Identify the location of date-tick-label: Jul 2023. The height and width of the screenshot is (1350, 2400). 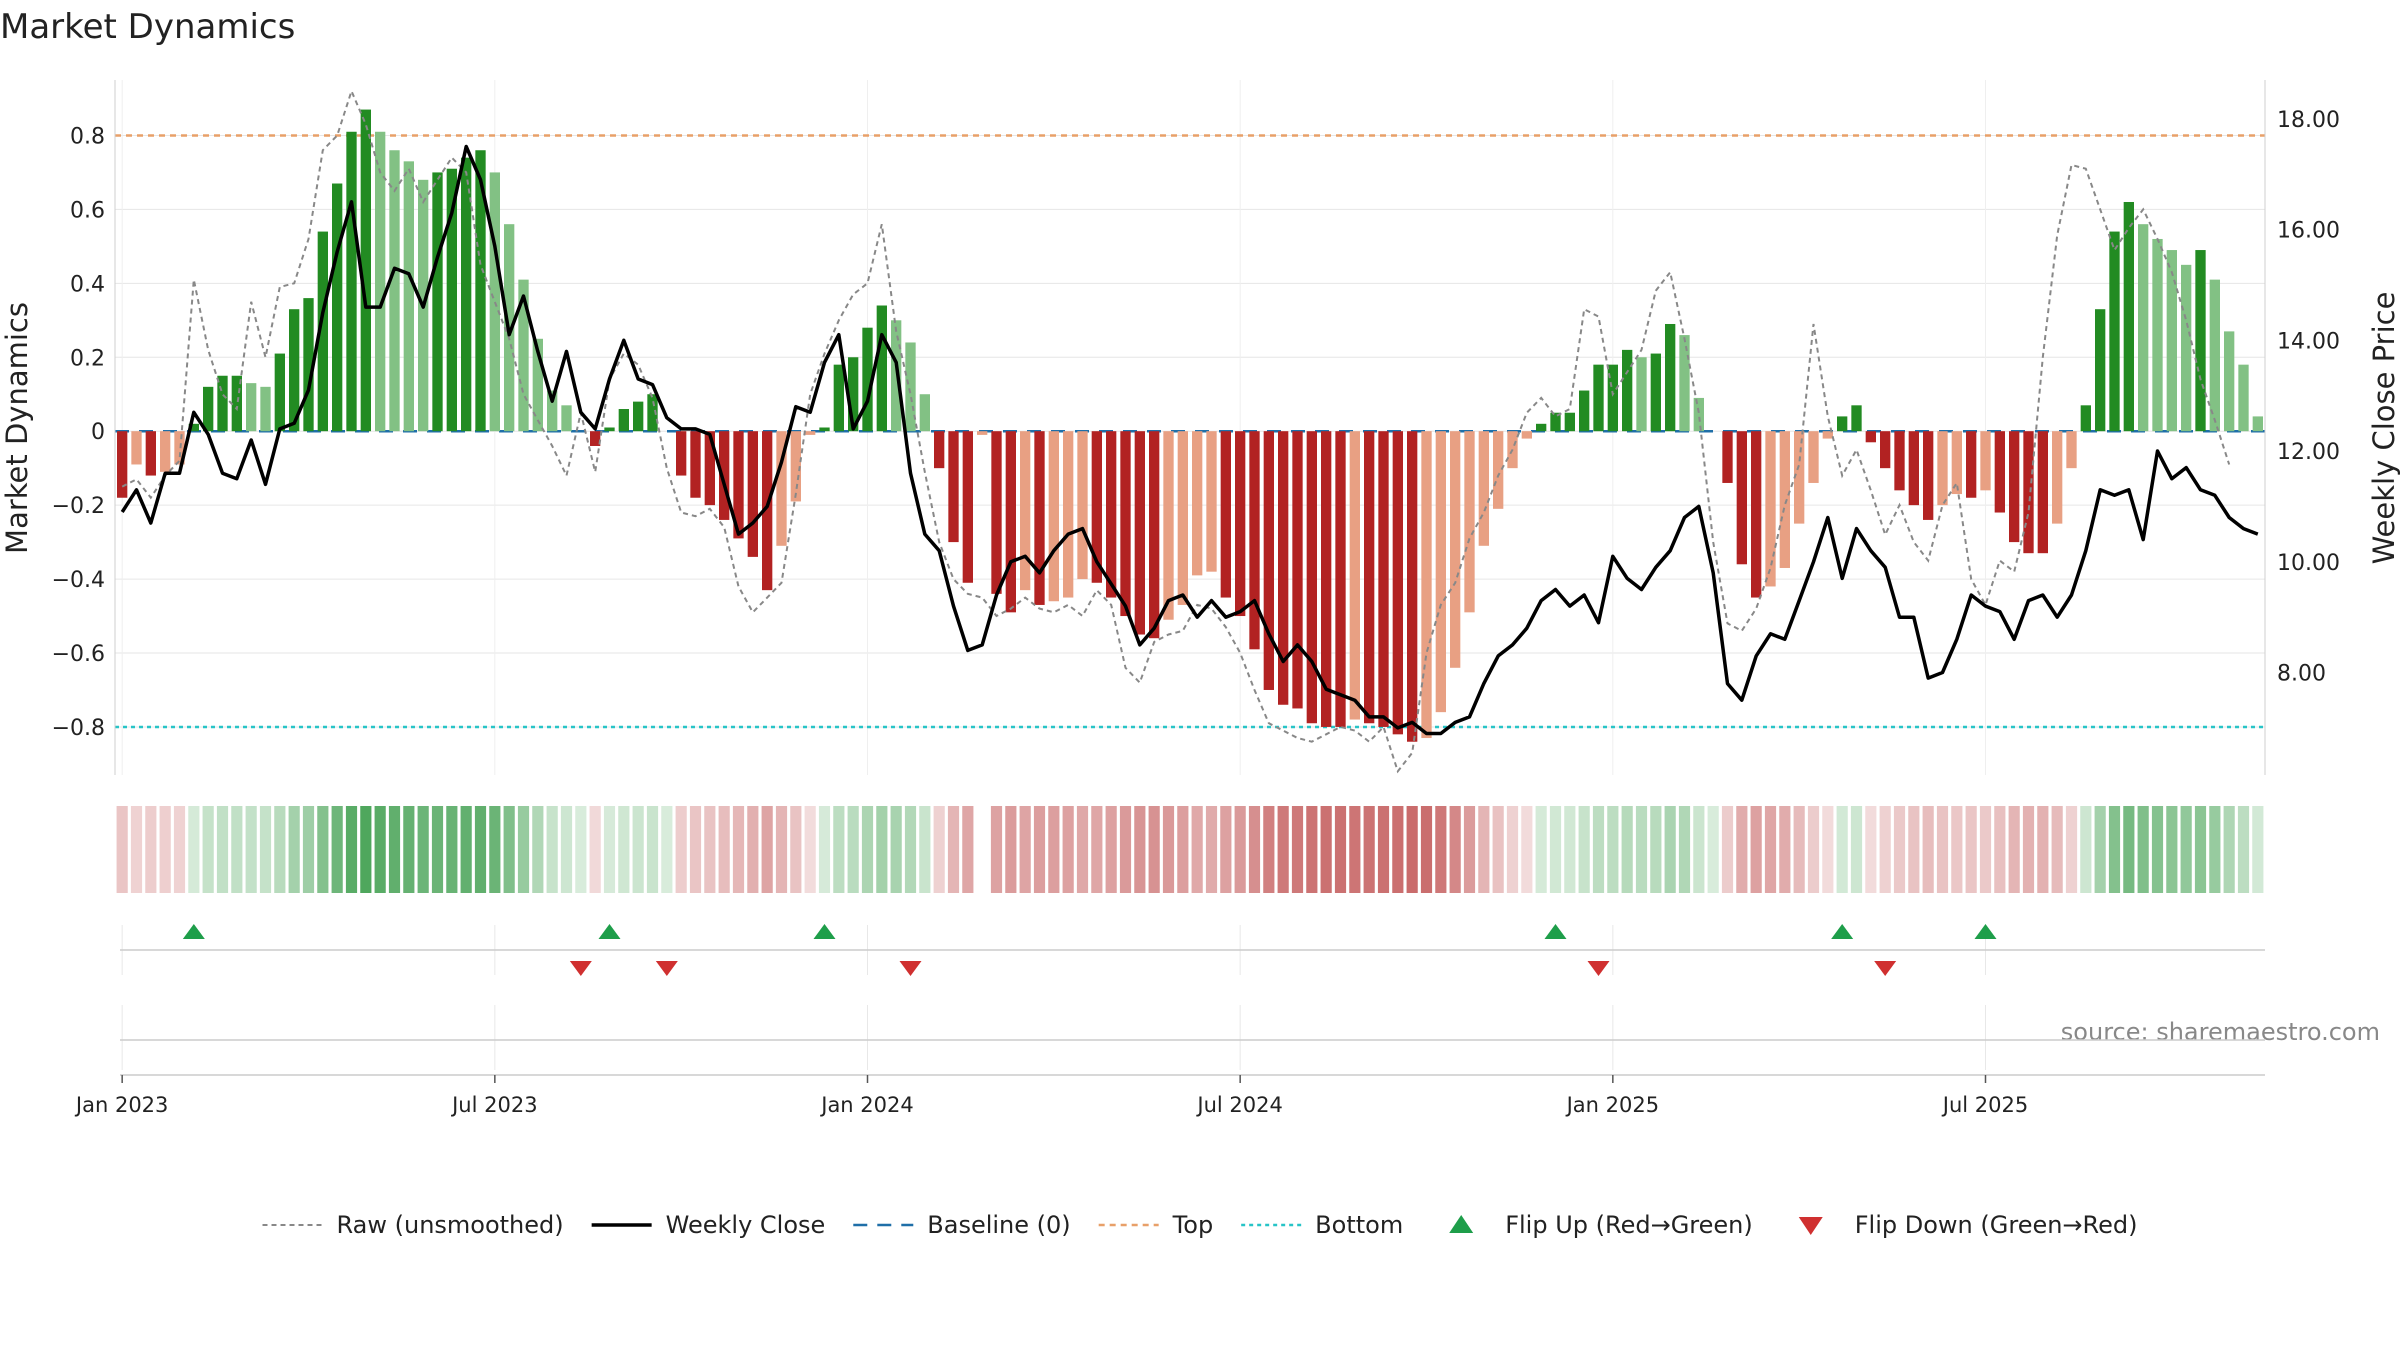
(493, 1105).